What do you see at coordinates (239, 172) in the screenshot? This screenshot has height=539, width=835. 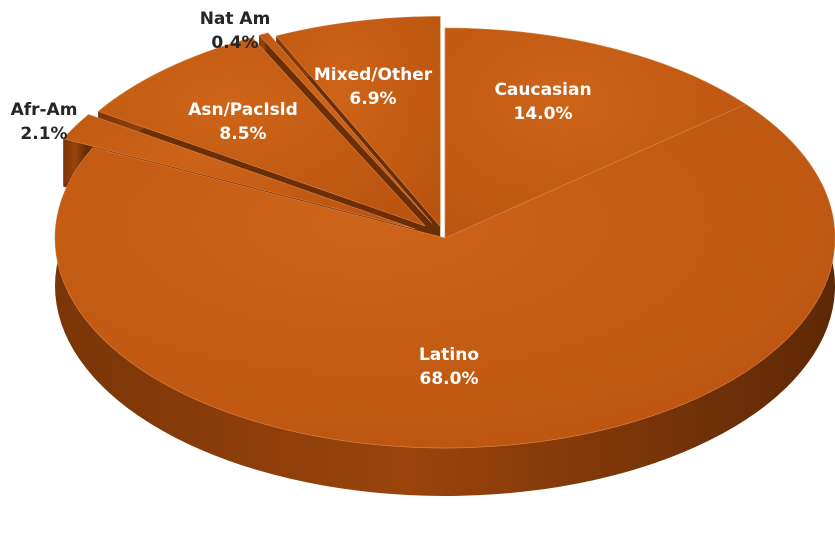 I see `pie-slice-afr-am` at bounding box center [239, 172].